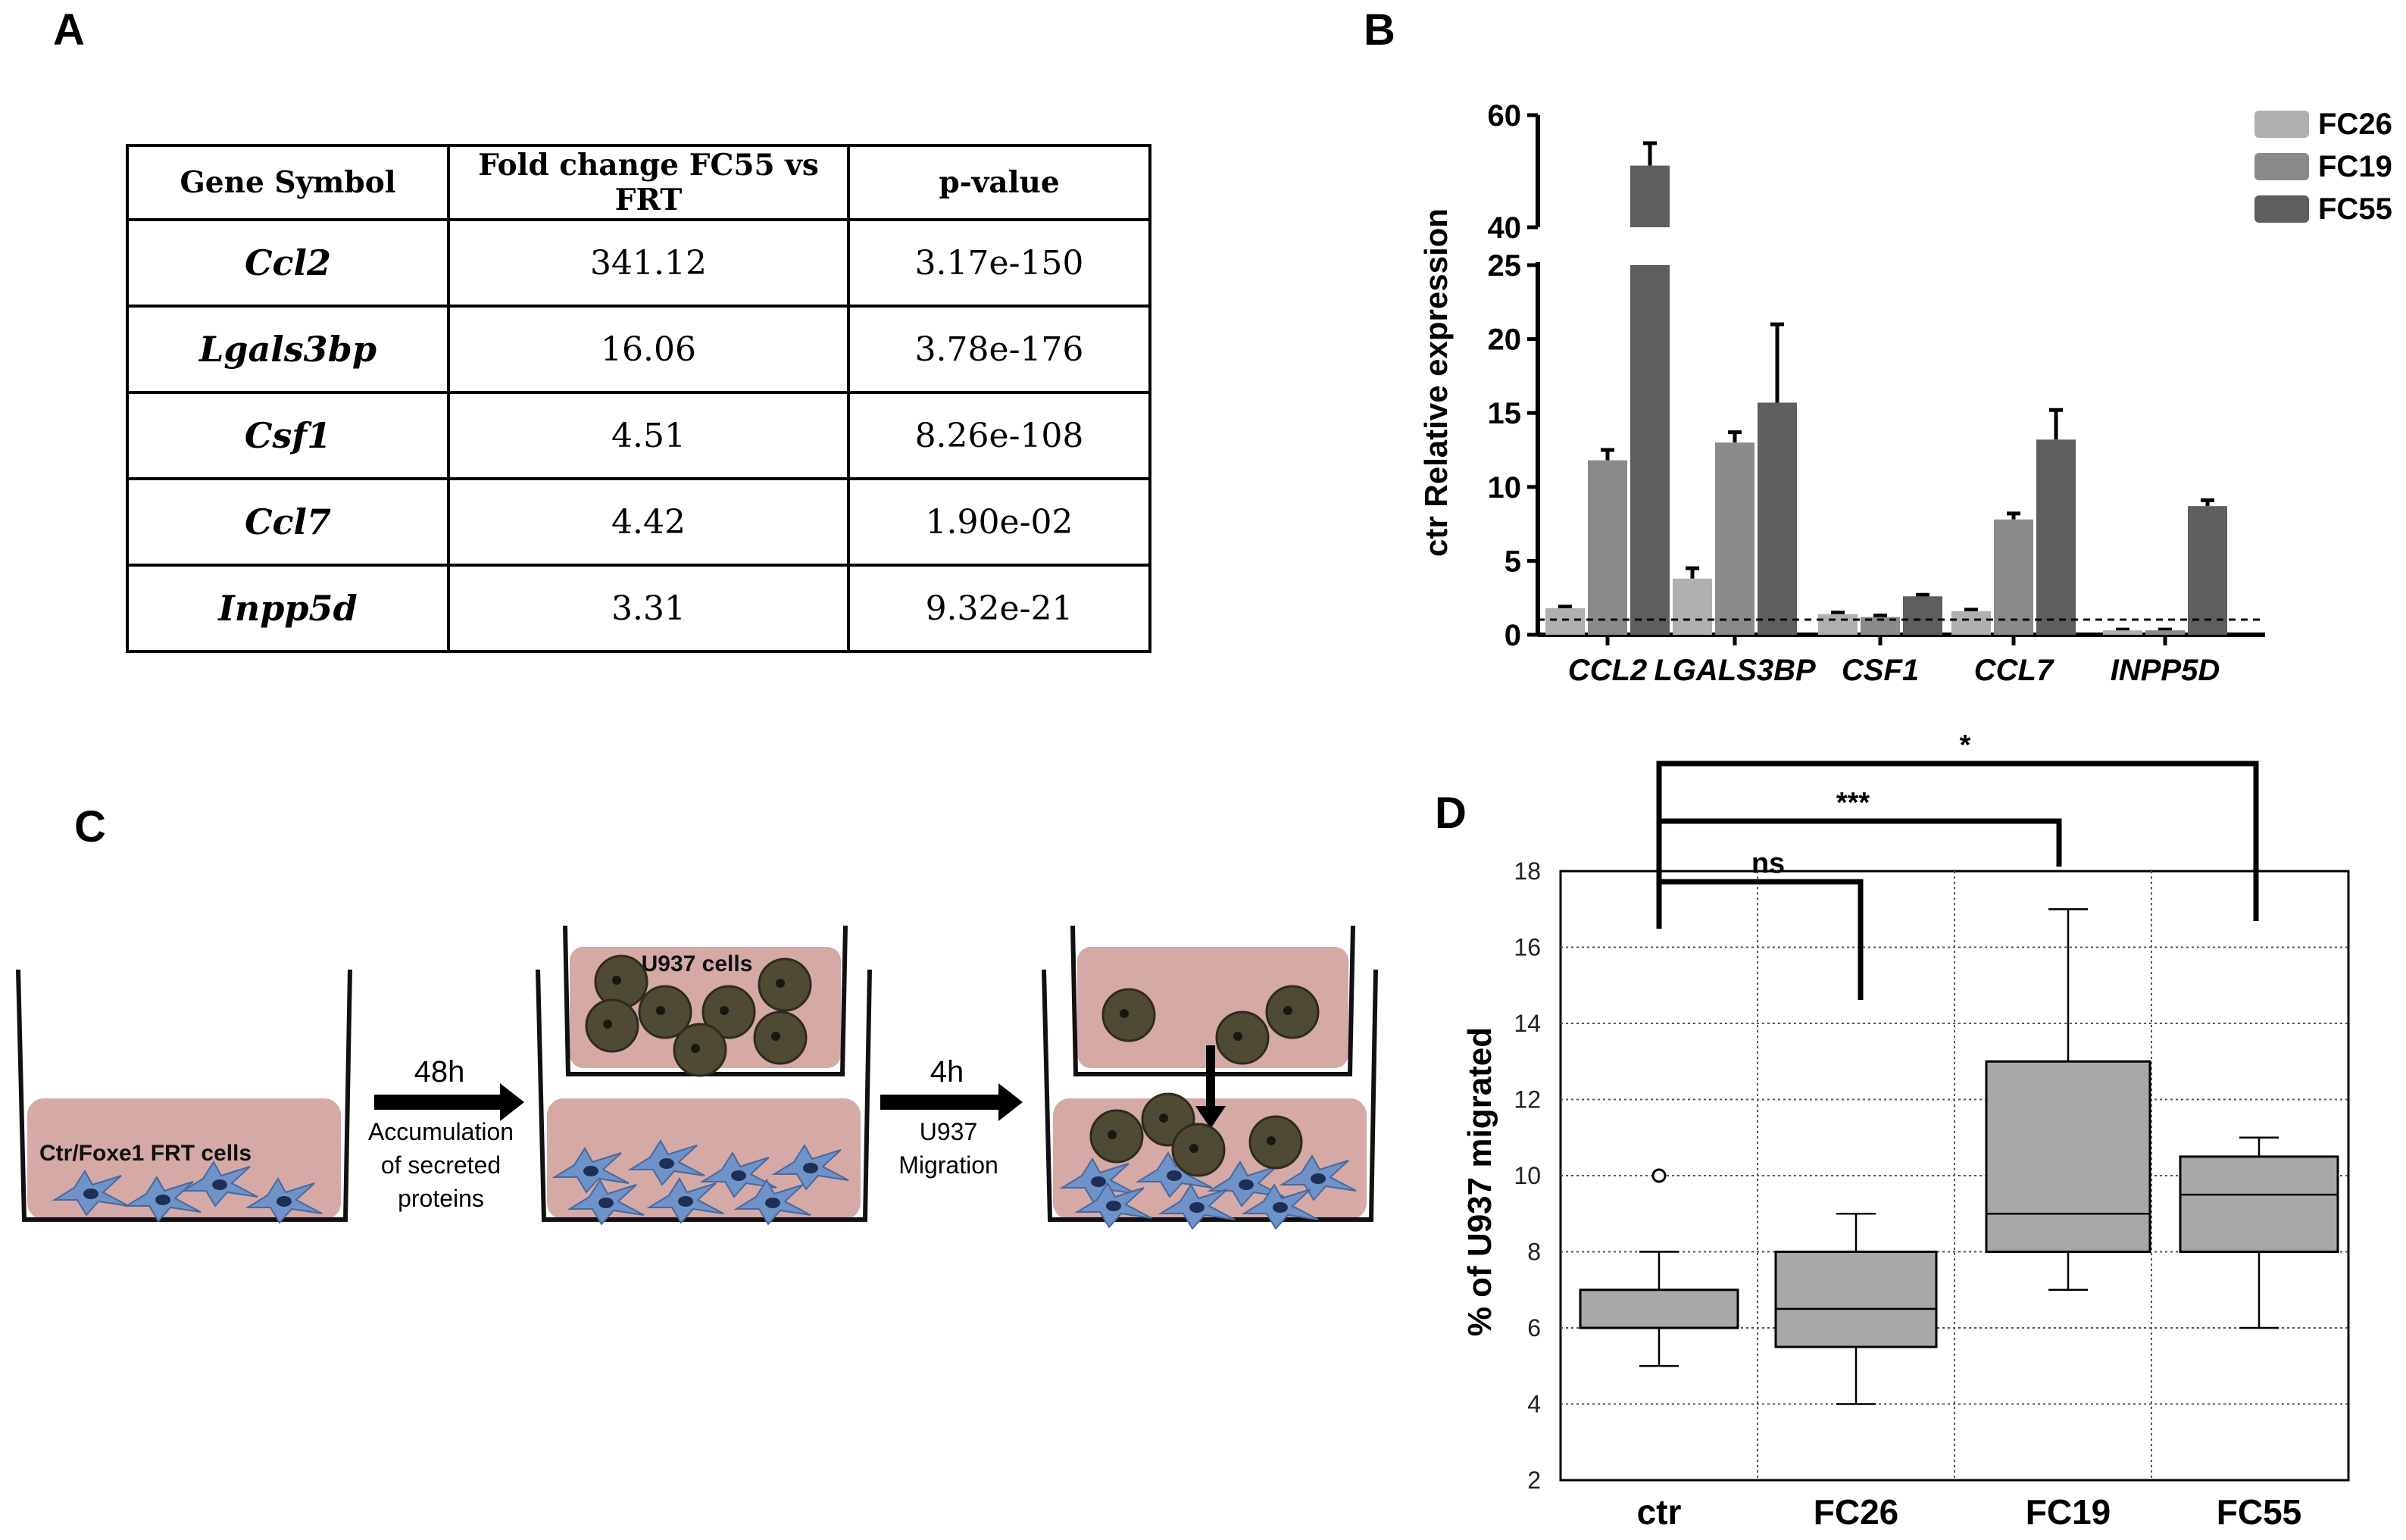 The height and width of the screenshot is (1540, 2406). I want to click on cell-fold-change: 4.51, so click(648, 435).